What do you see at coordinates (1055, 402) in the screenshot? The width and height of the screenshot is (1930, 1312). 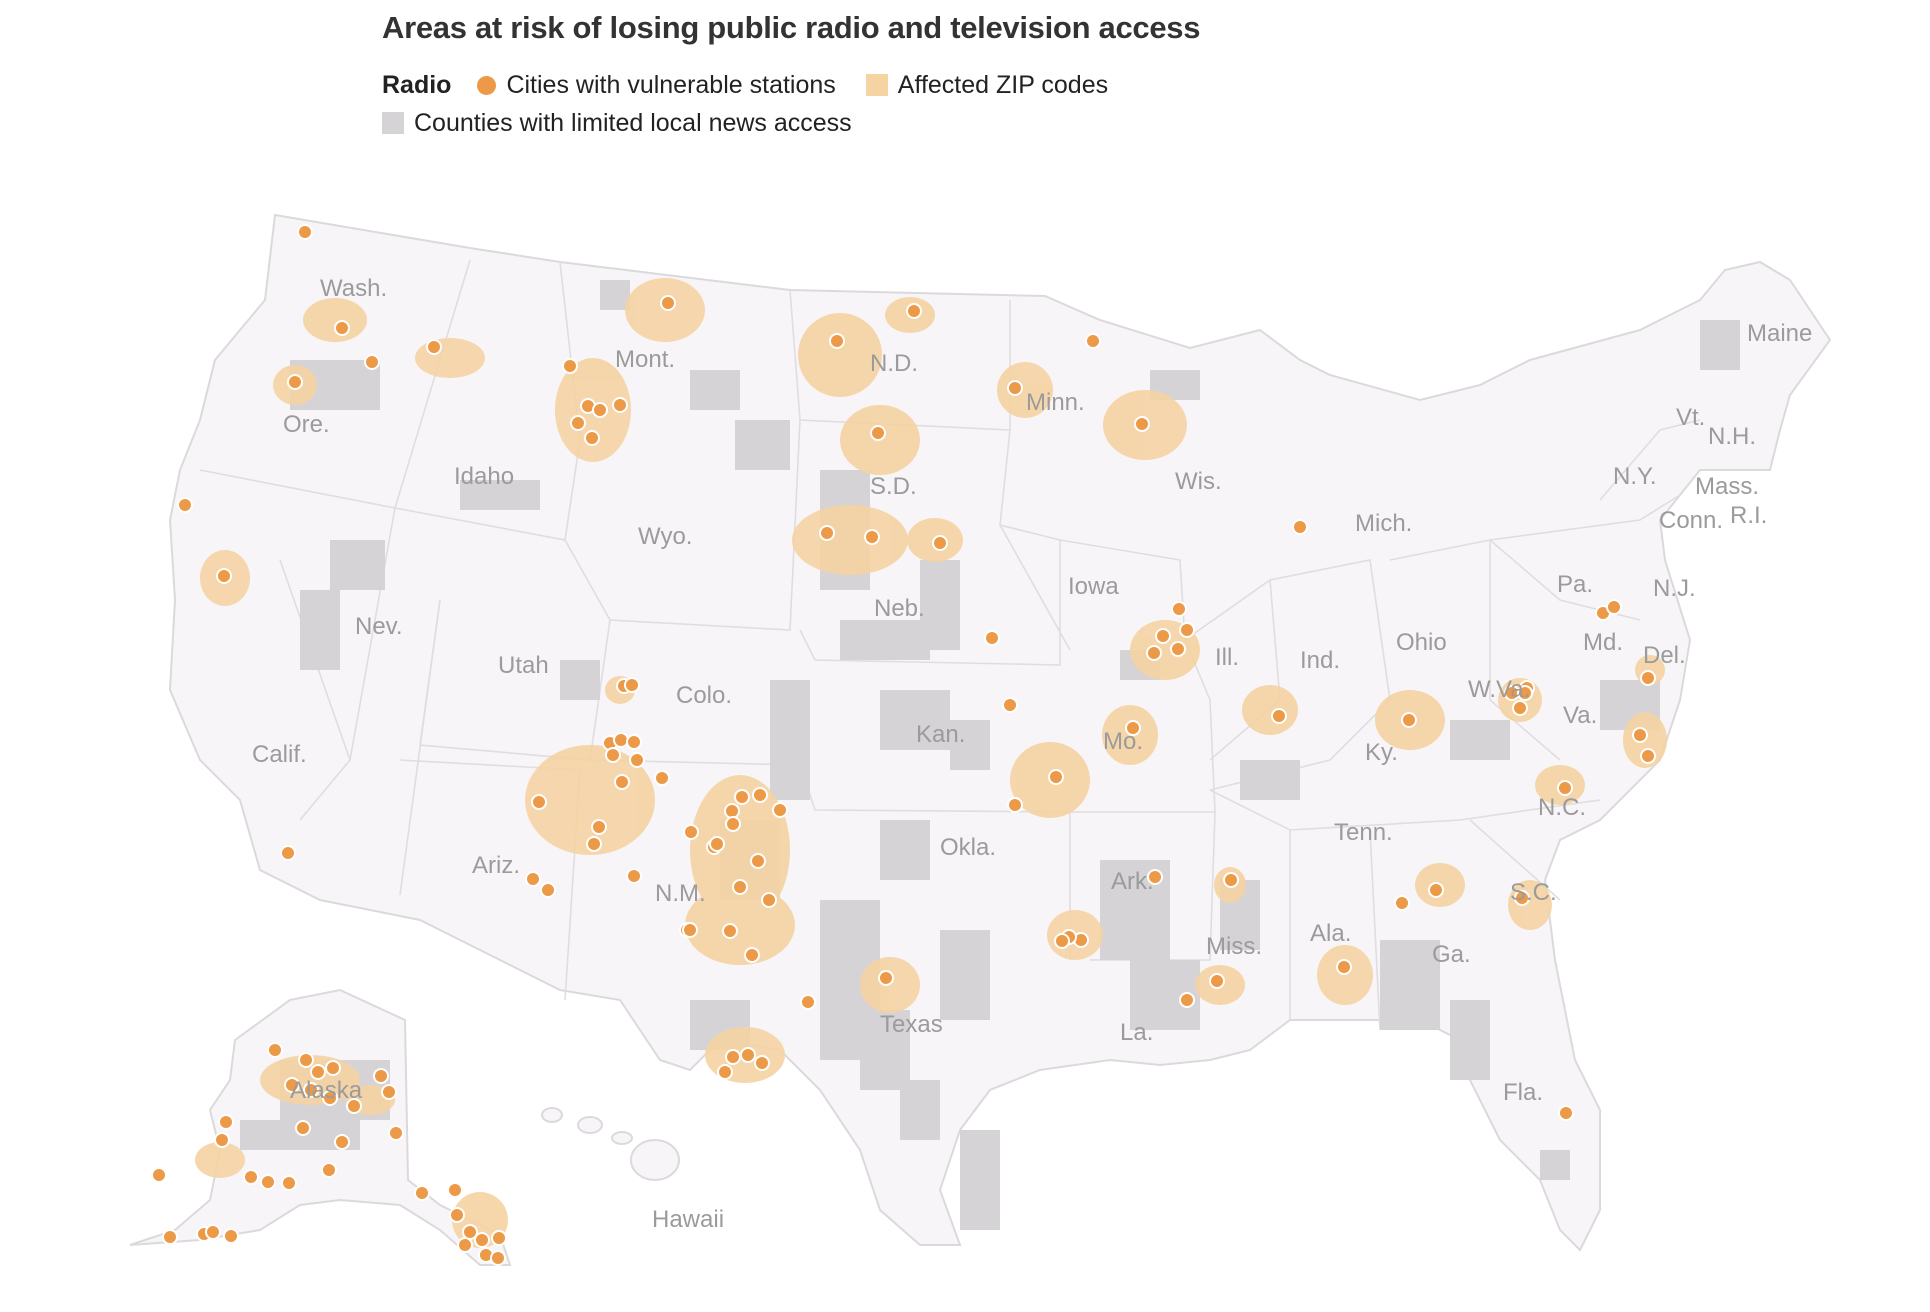 I see `state-label-minn: Minn.` at bounding box center [1055, 402].